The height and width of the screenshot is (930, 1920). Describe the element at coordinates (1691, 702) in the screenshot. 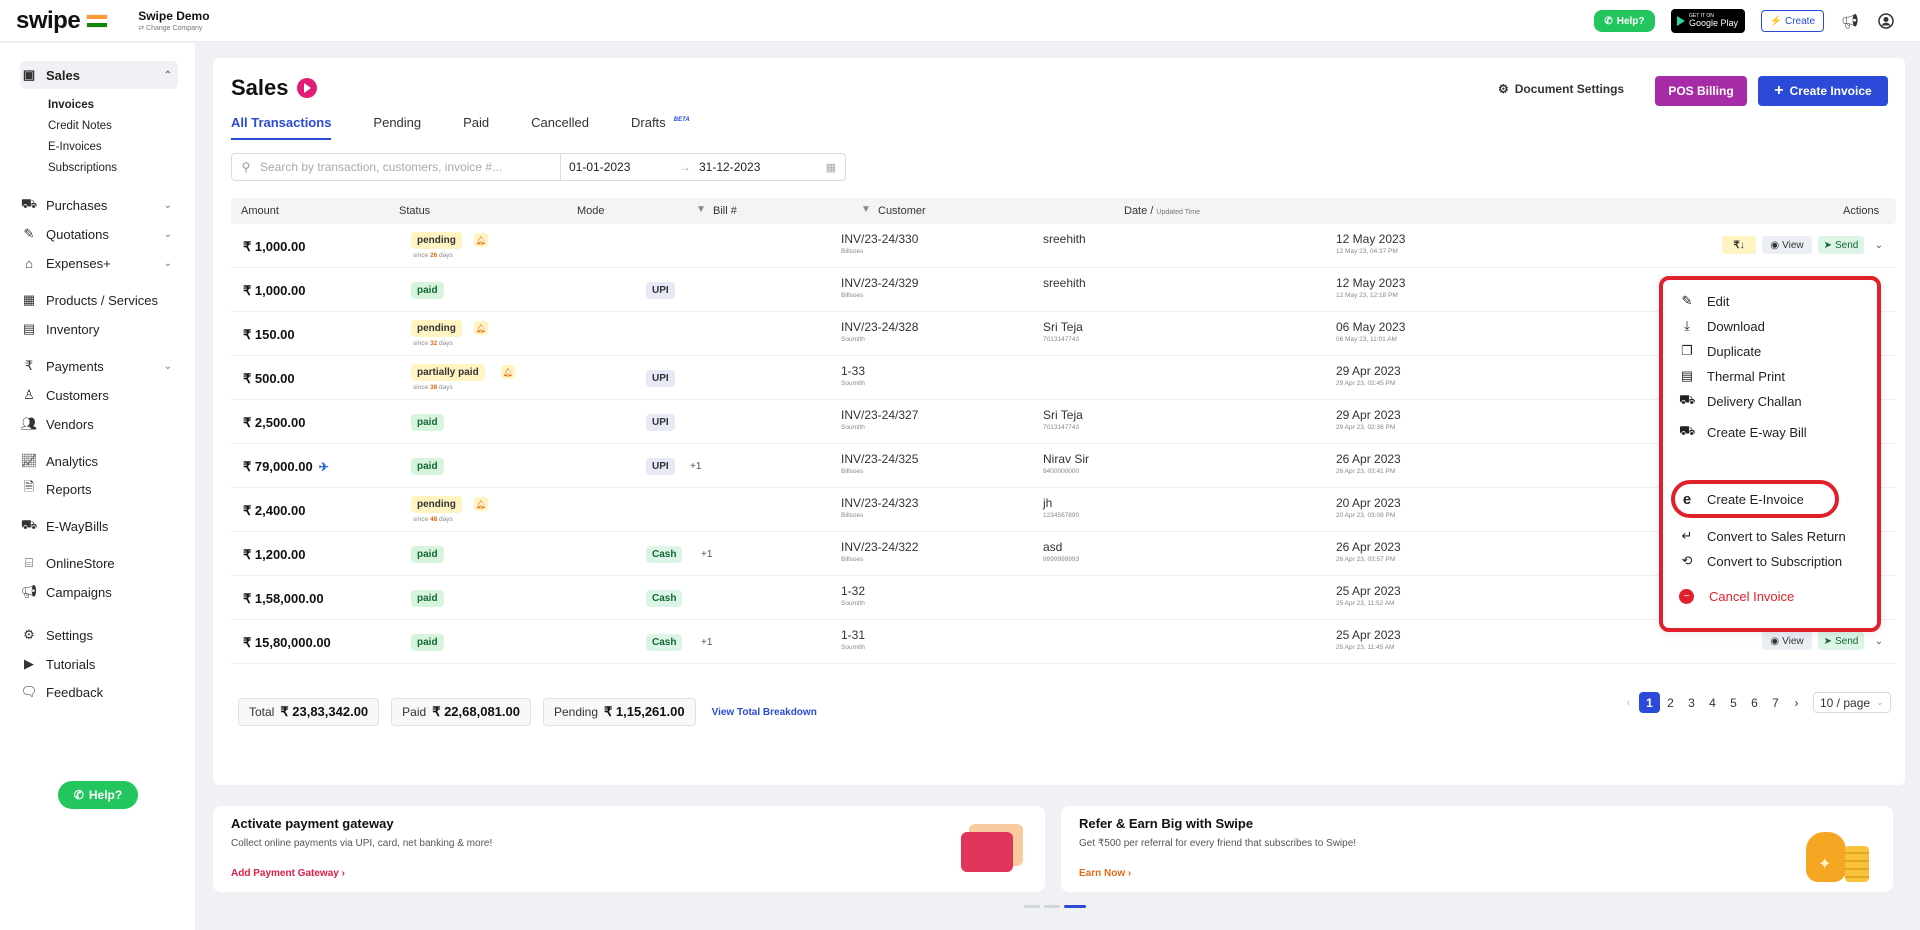

I see `page-3: 3` at that location.